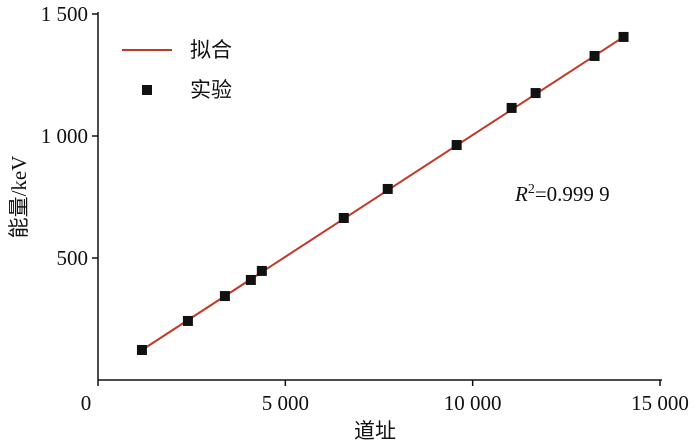 Image resolution: width=700 pixels, height=446 pixels. I want to click on x-tick-label: 10 000, so click(473, 403).